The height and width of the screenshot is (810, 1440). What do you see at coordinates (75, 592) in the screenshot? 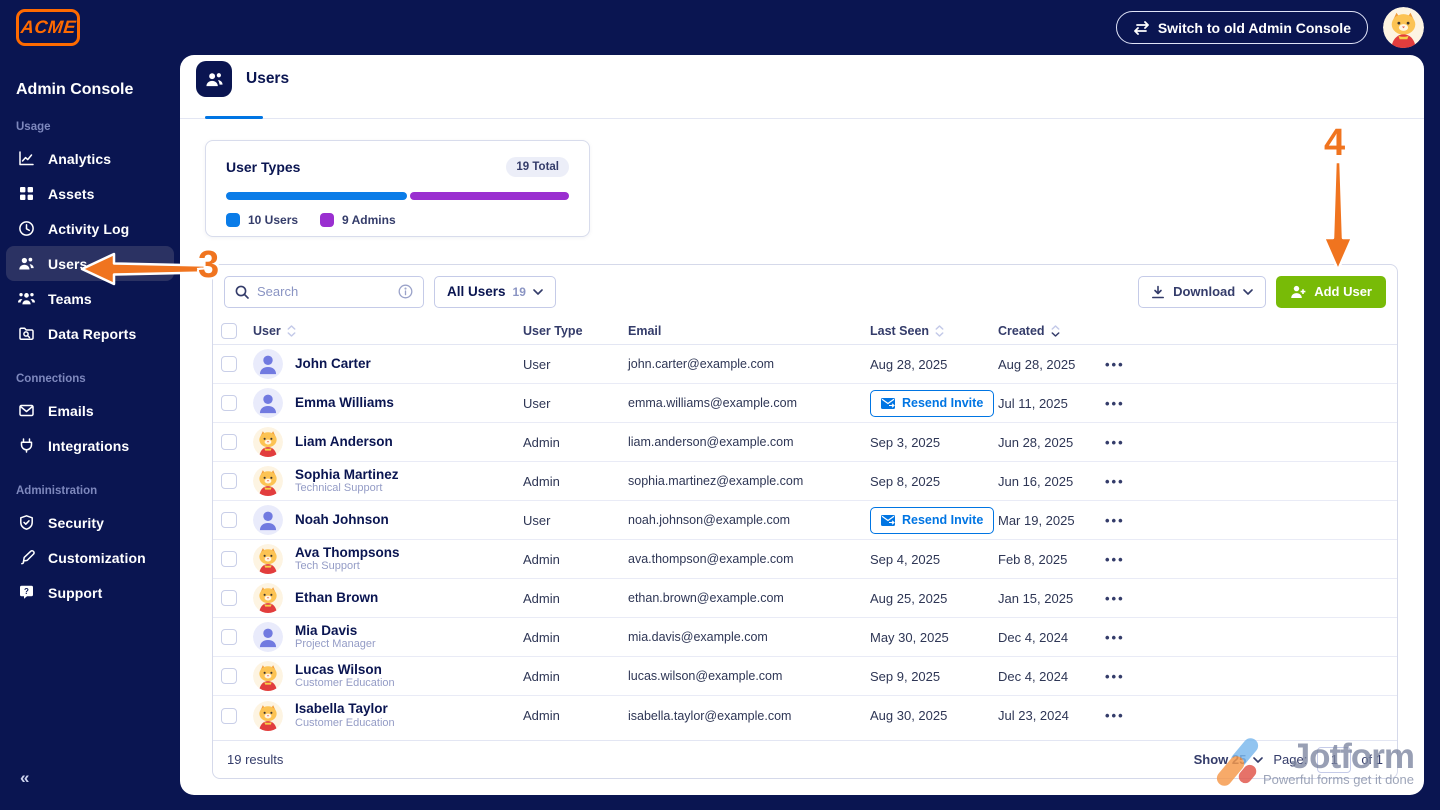
I see `sidebar-item-label: Support` at bounding box center [75, 592].